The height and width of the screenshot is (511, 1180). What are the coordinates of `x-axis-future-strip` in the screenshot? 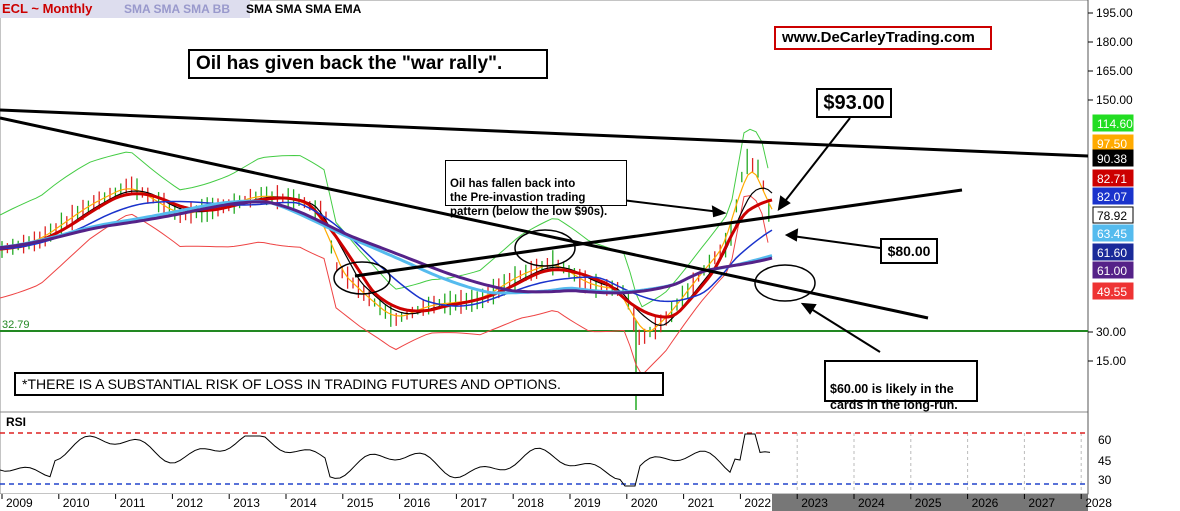 It's located at (930, 502).